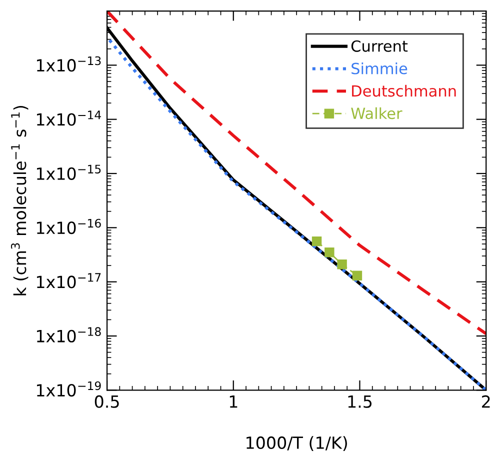 The width and height of the screenshot is (491, 459). I want to click on y-tick-label: 1x10$^{−15}$, so click(69, 172).